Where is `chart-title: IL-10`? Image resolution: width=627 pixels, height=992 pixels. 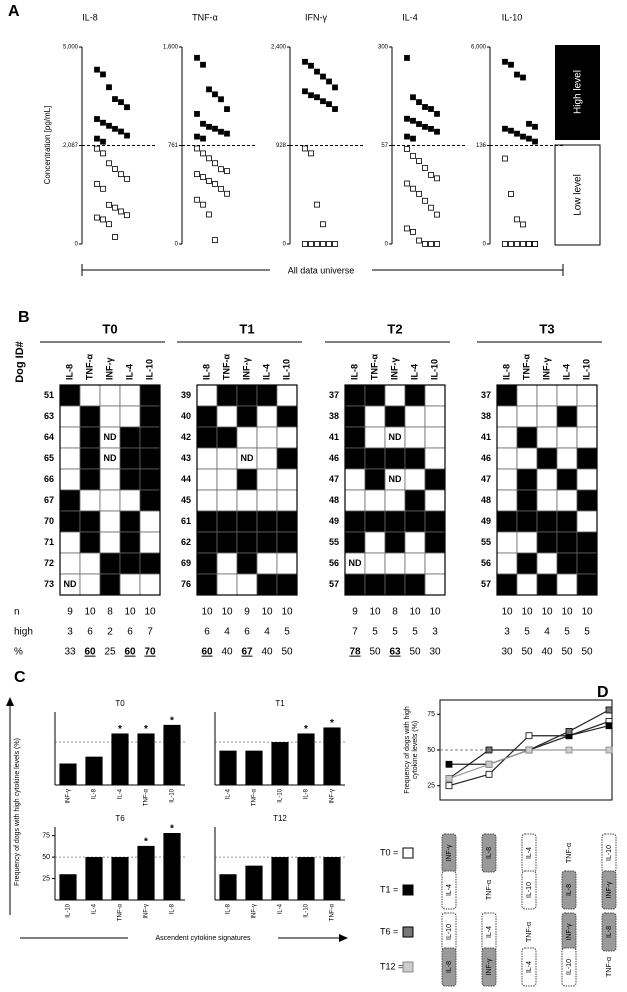 chart-title: IL-10 is located at coordinates (512, 17).